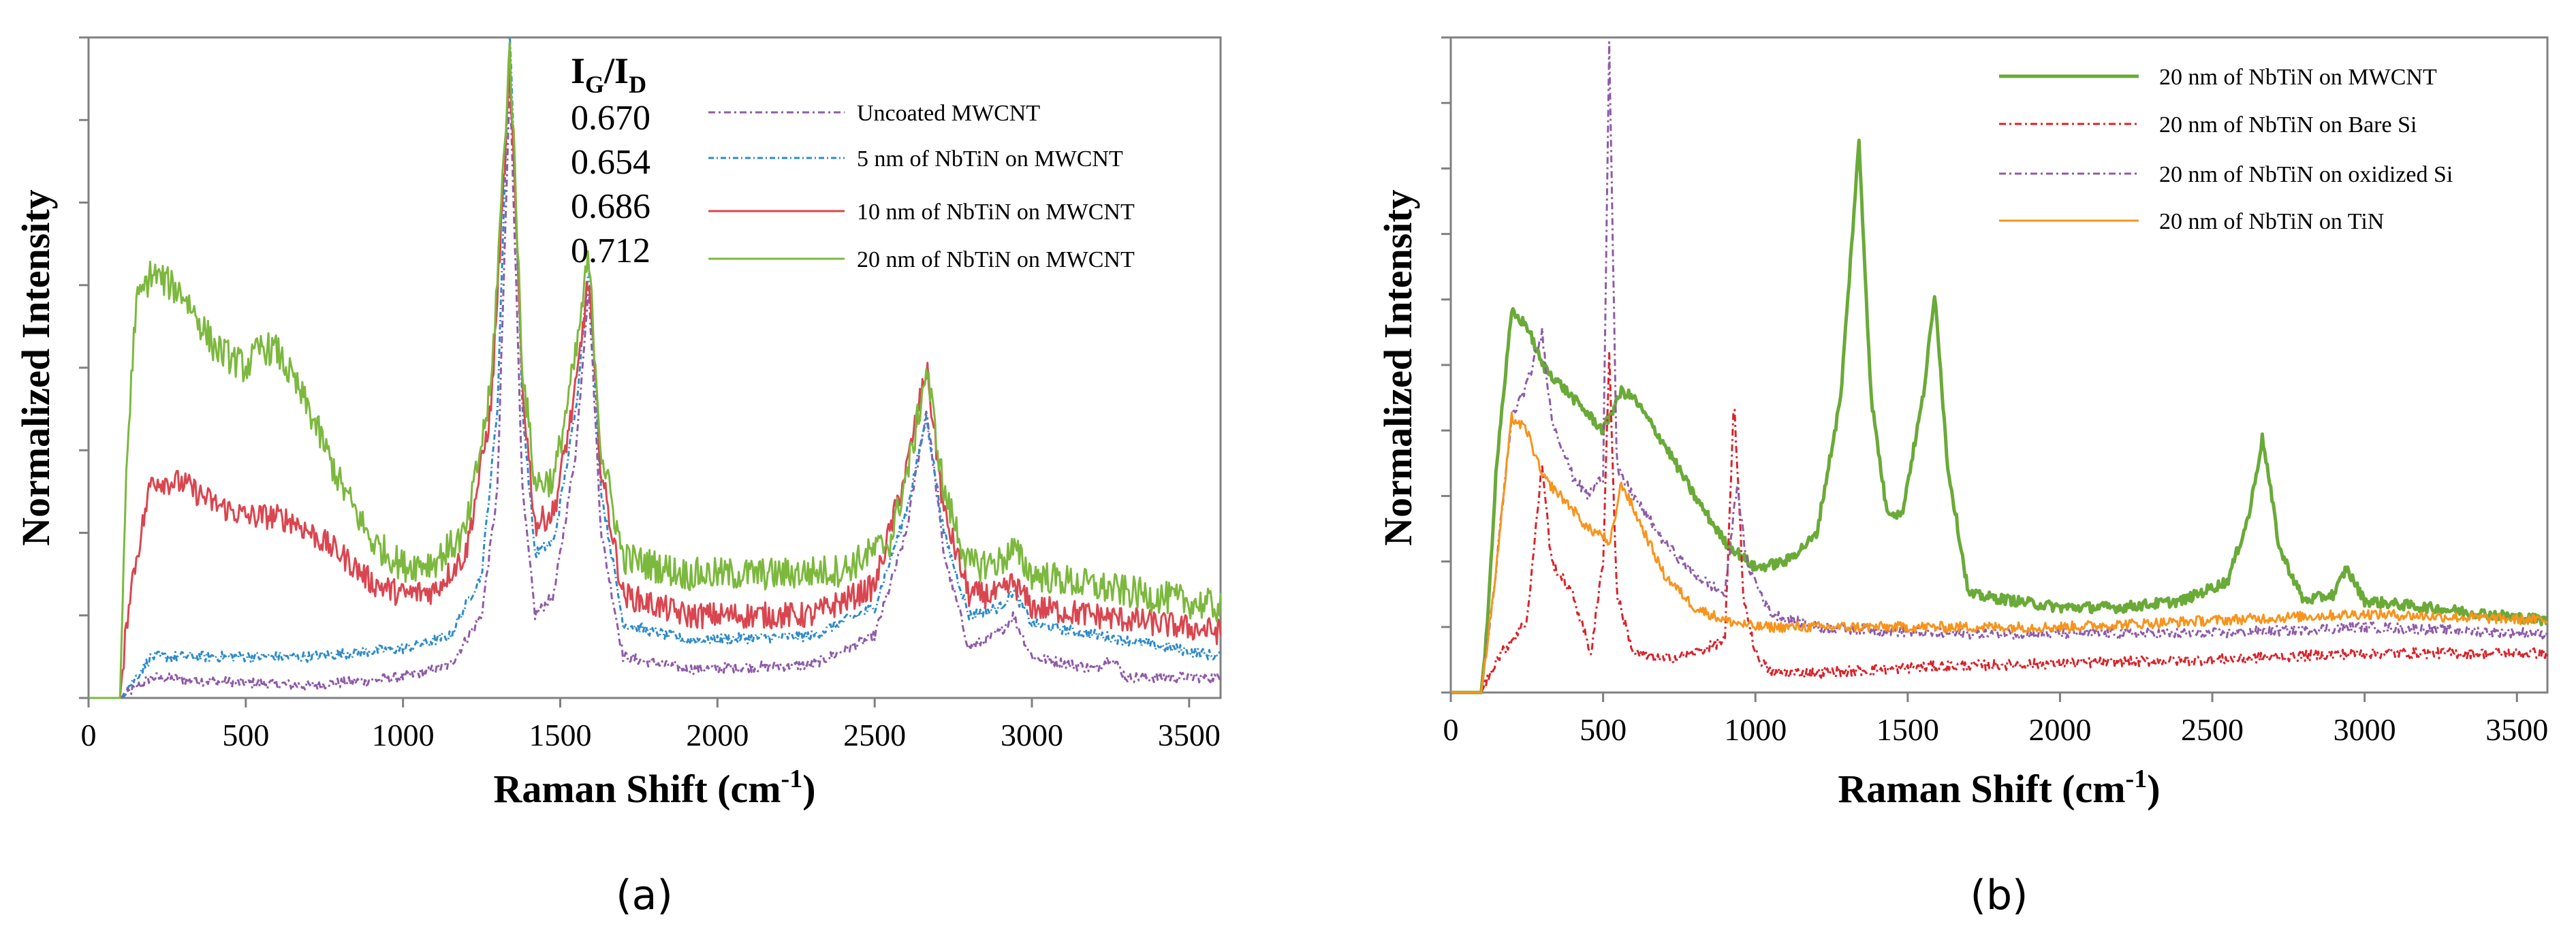 Image resolution: width=2576 pixels, height=939 pixels. Describe the element at coordinates (560, 735) in the screenshot. I see `x-tick-label-a-3: 1500` at that location.